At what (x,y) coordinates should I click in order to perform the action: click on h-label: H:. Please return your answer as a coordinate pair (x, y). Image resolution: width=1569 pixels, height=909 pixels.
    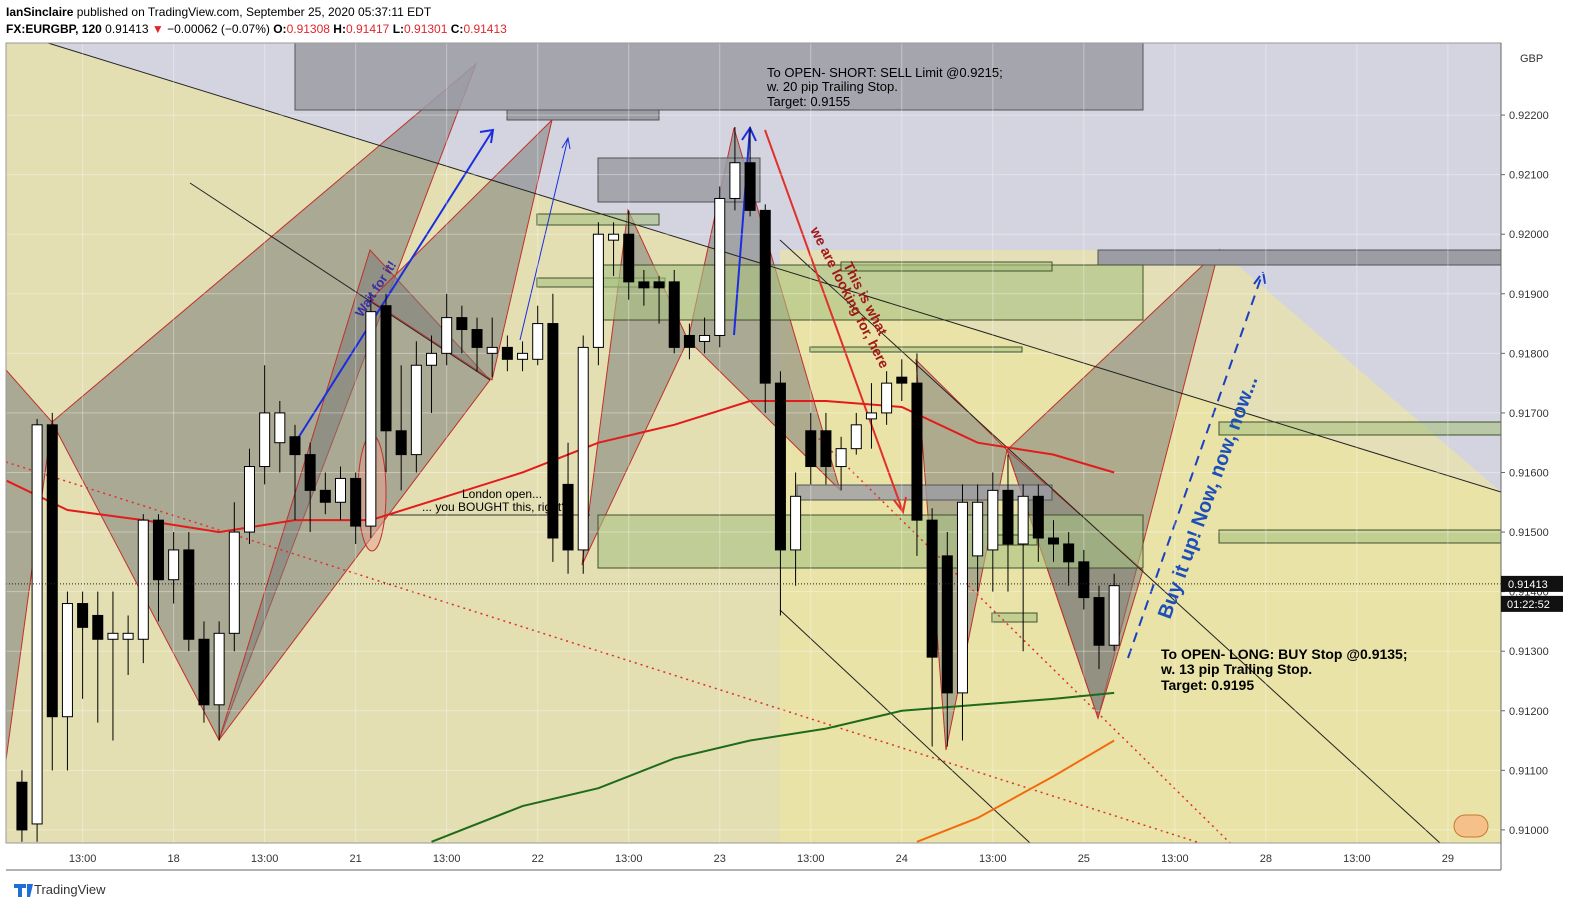
    Looking at the image, I should click on (339, 29).